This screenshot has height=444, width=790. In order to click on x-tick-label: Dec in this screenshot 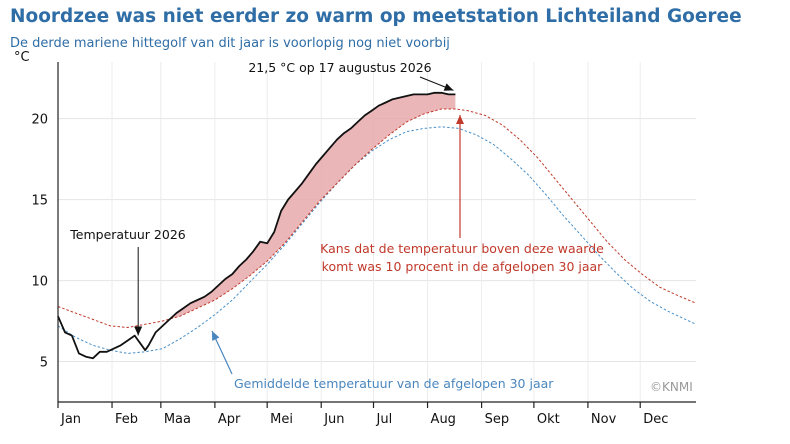, I will do `click(655, 419)`.